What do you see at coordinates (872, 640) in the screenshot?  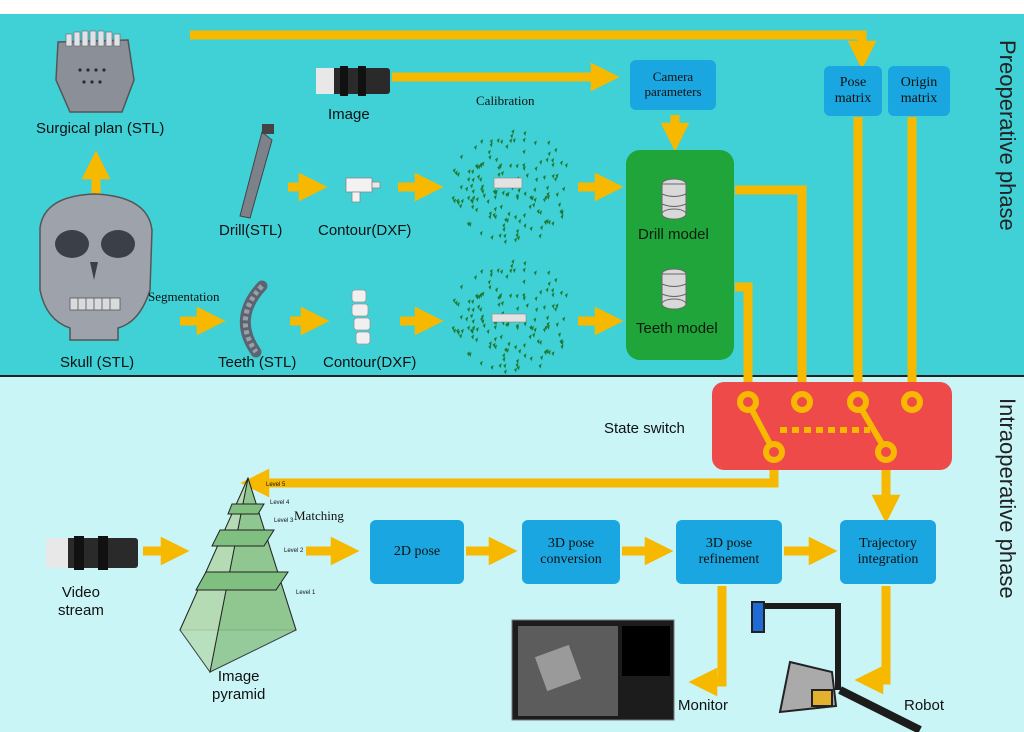 I see `arrow-traj-to-robot` at bounding box center [872, 640].